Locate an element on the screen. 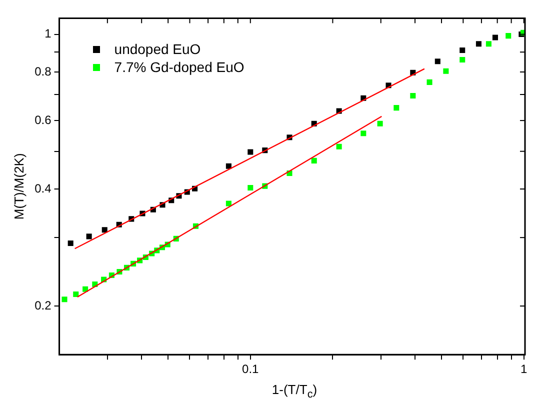  y-tick-label: 0.6 is located at coordinates (43, 119).